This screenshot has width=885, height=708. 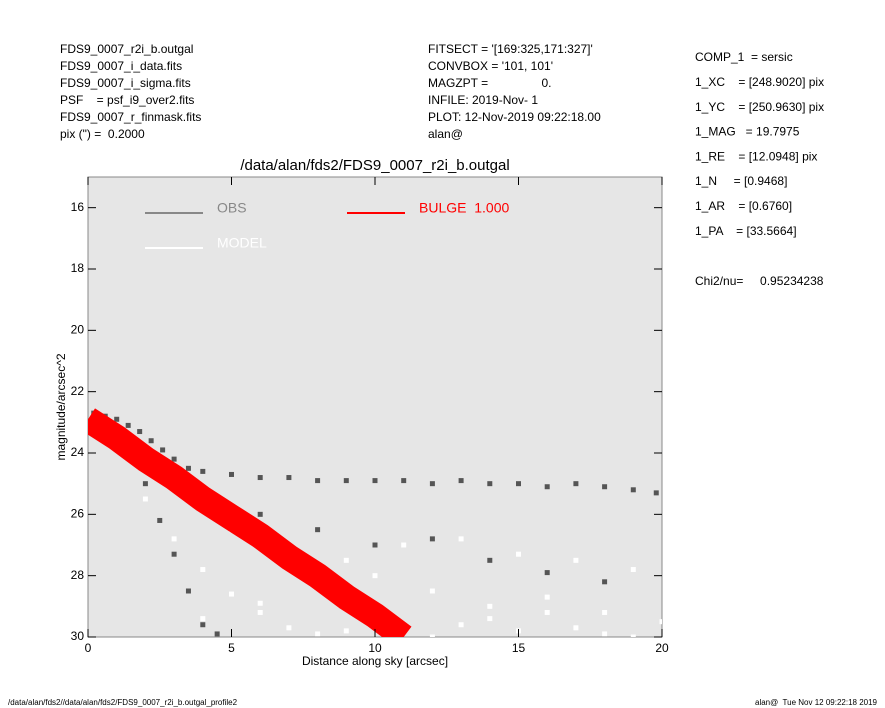 I want to click on x-tick-label: 15, so click(x=519, y=648).